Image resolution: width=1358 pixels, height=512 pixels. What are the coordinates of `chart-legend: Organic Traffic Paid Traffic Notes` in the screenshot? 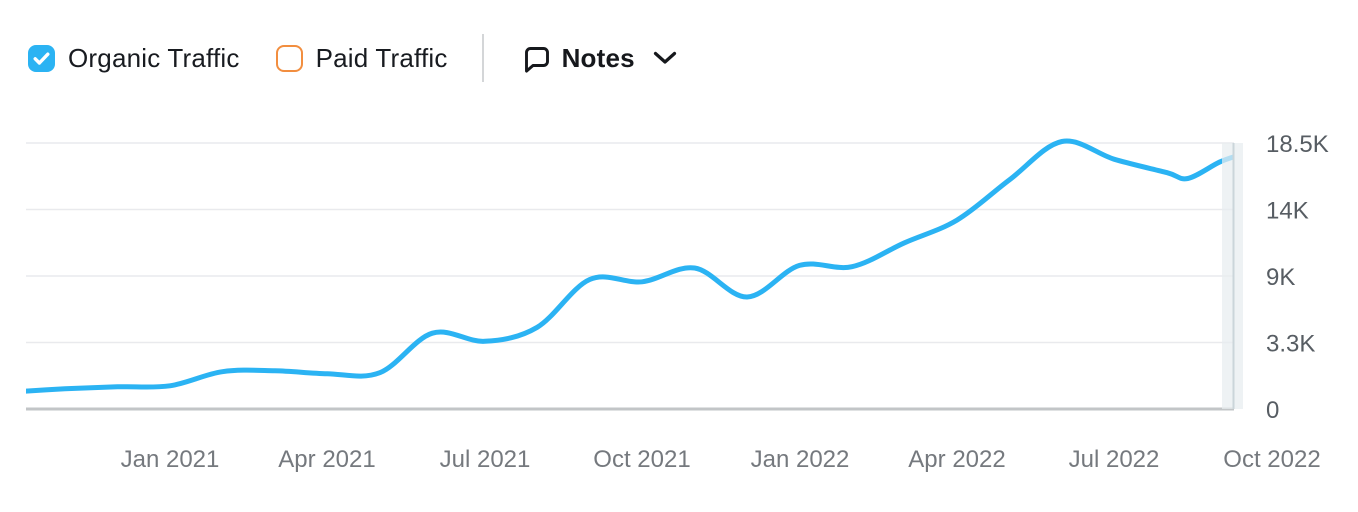 It's located at (352, 58).